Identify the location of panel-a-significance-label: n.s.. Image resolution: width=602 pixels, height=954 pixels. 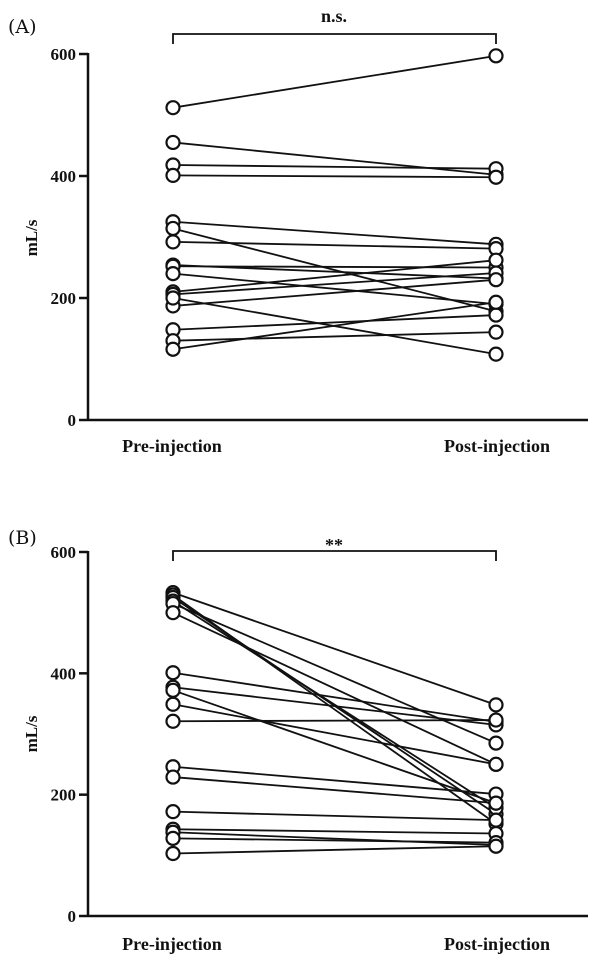
(334, 16).